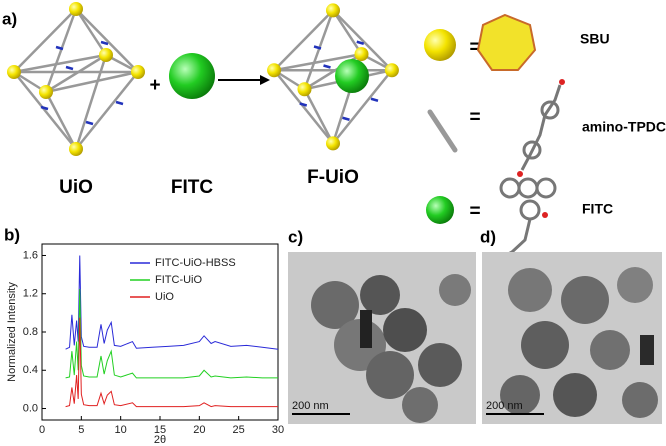 The width and height of the screenshot is (666, 446). Describe the element at coordinates (440, 210) in the screenshot. I see `fitc-legend-sphere` at that location.